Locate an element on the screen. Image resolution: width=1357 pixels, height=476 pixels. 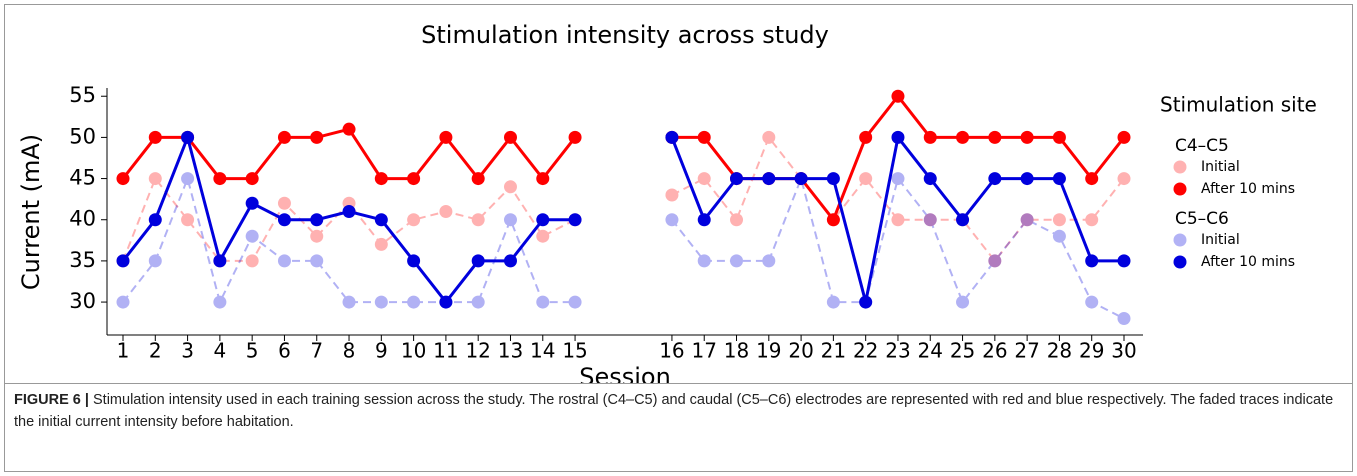
x-tick-label: 18 is located at coordinates (736, 351).